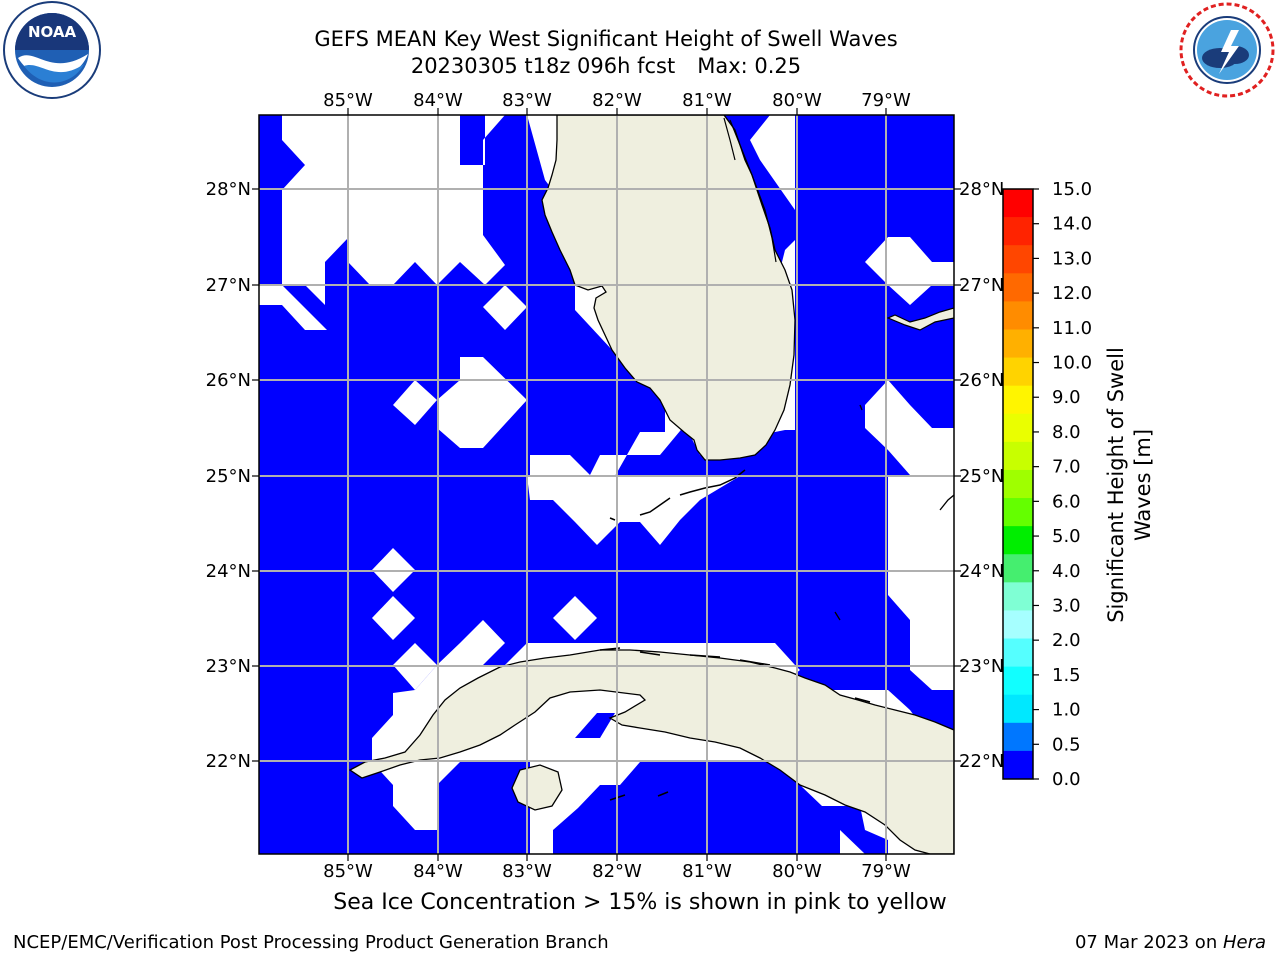  What do you see at coordinates (981, 571) in the screenshot?
I see `lat-label-right: 24°N` at bounding box center [981, 571].